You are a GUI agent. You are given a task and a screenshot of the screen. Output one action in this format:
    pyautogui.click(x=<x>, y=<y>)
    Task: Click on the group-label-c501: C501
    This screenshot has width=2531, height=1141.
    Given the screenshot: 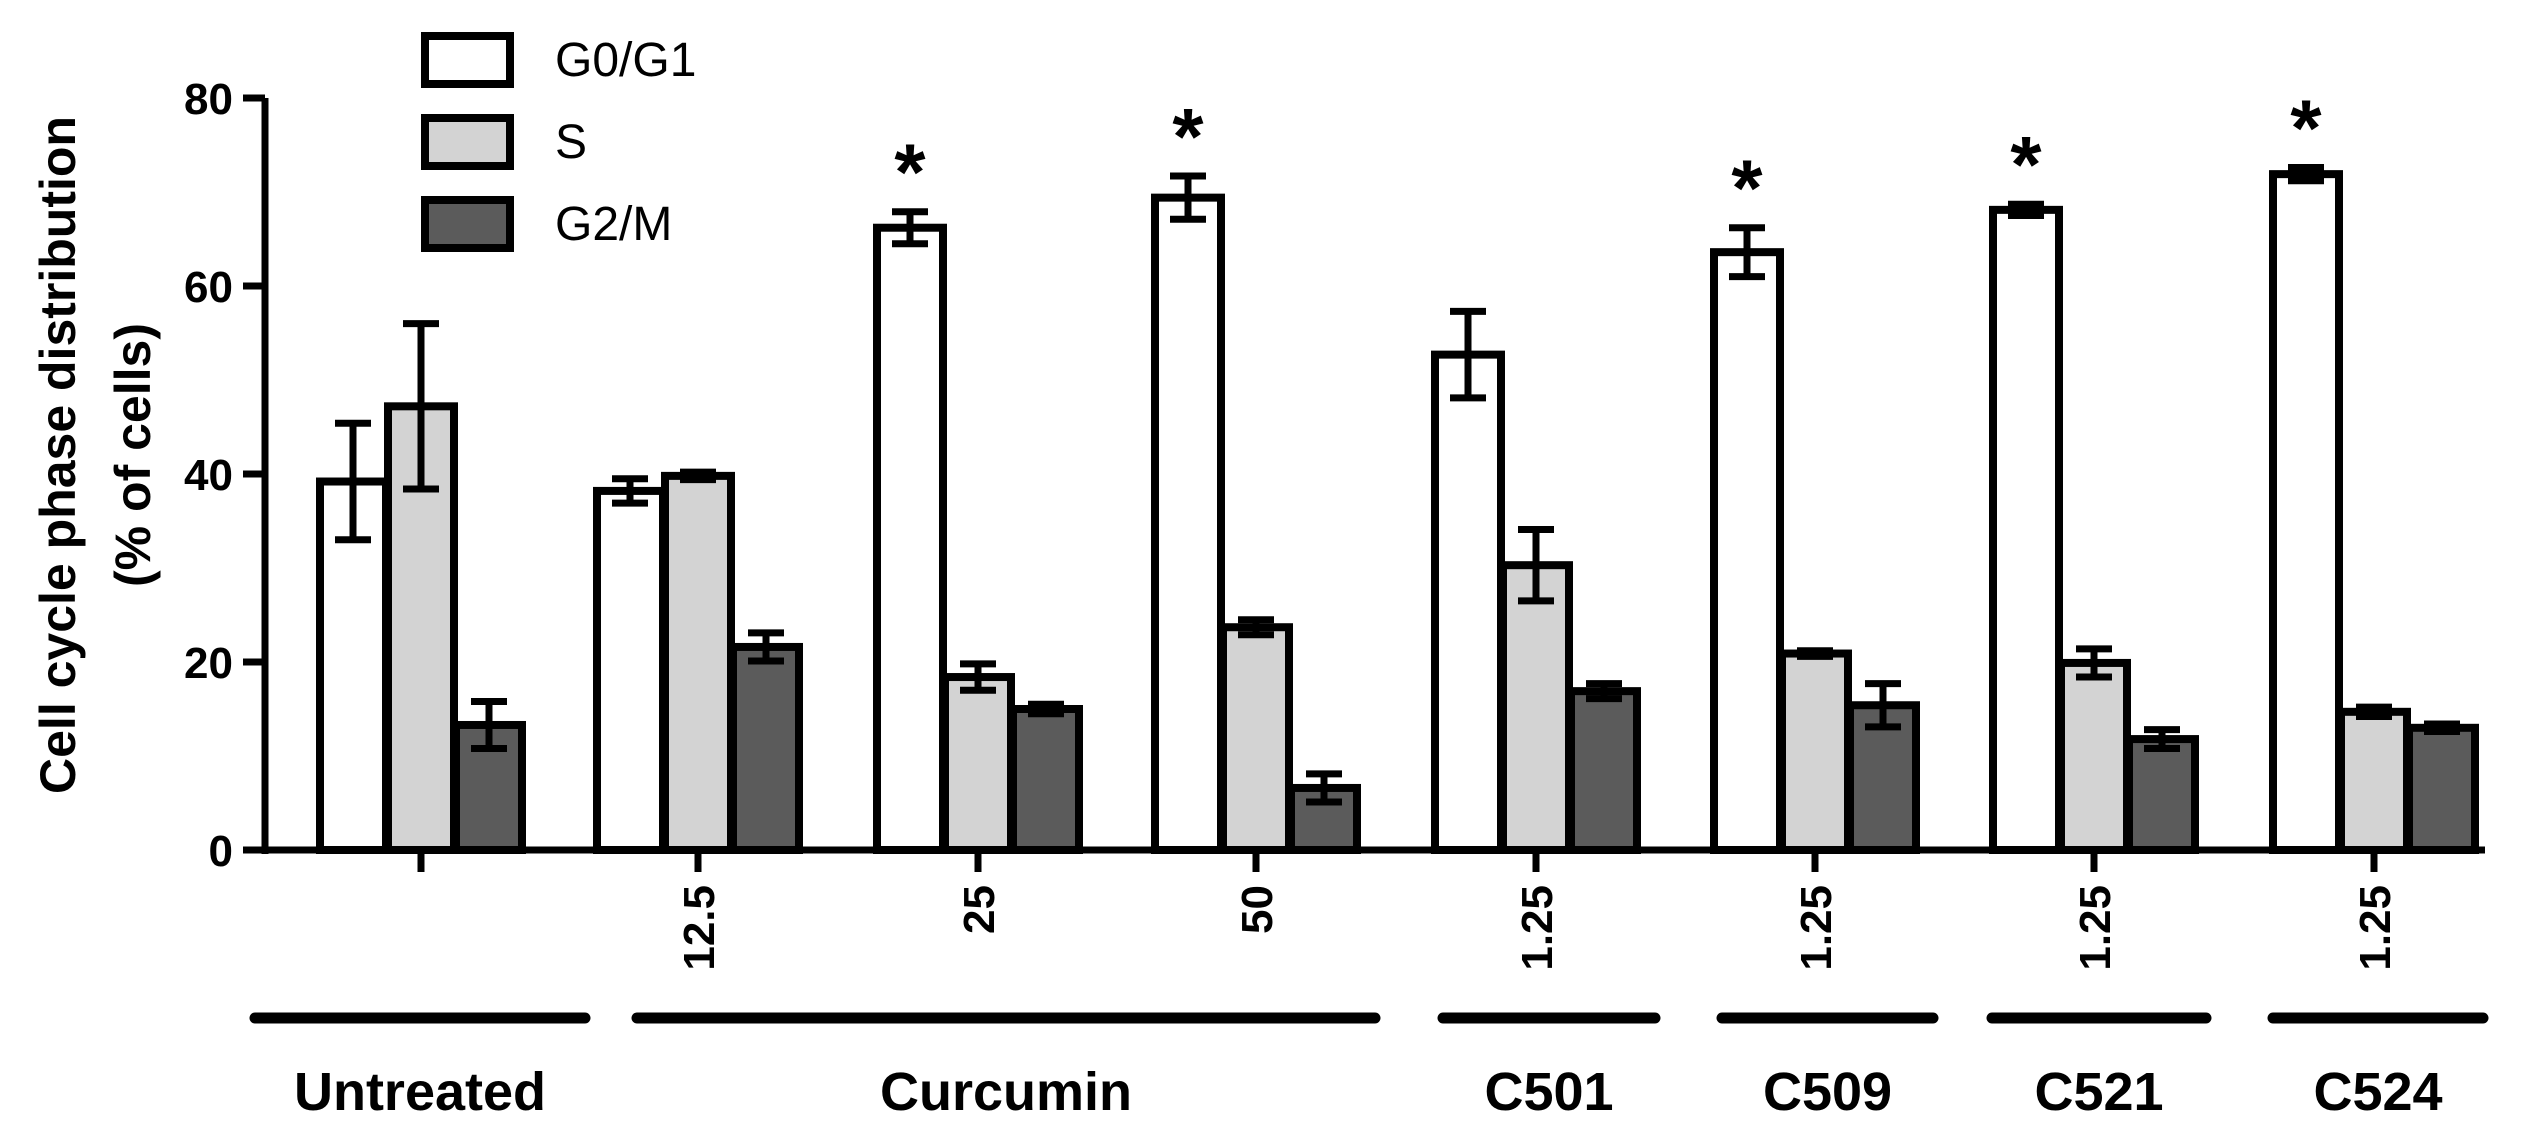 What is the action you would take?
    pyautogui.click(x=1548, y=1092)
    